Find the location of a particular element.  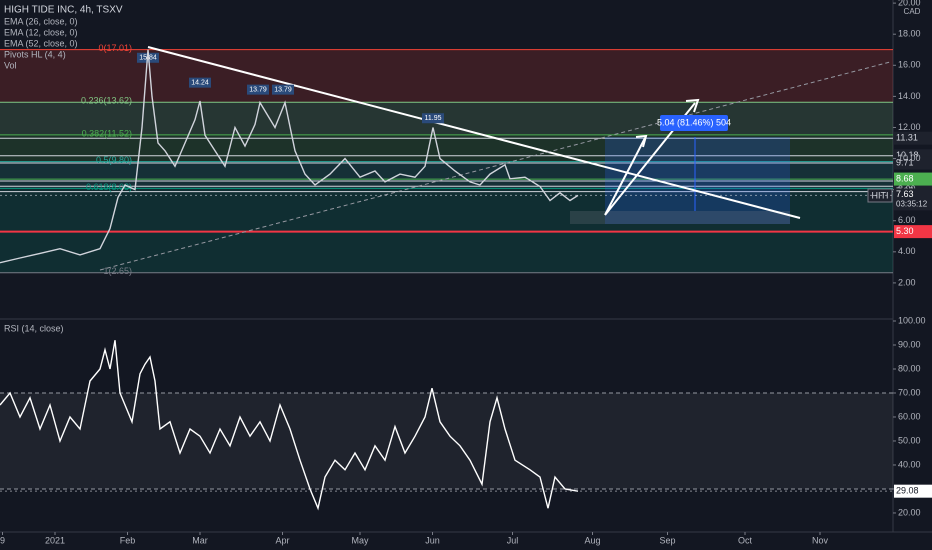

last-price: 7.63 is located at coordinates (905, 194).